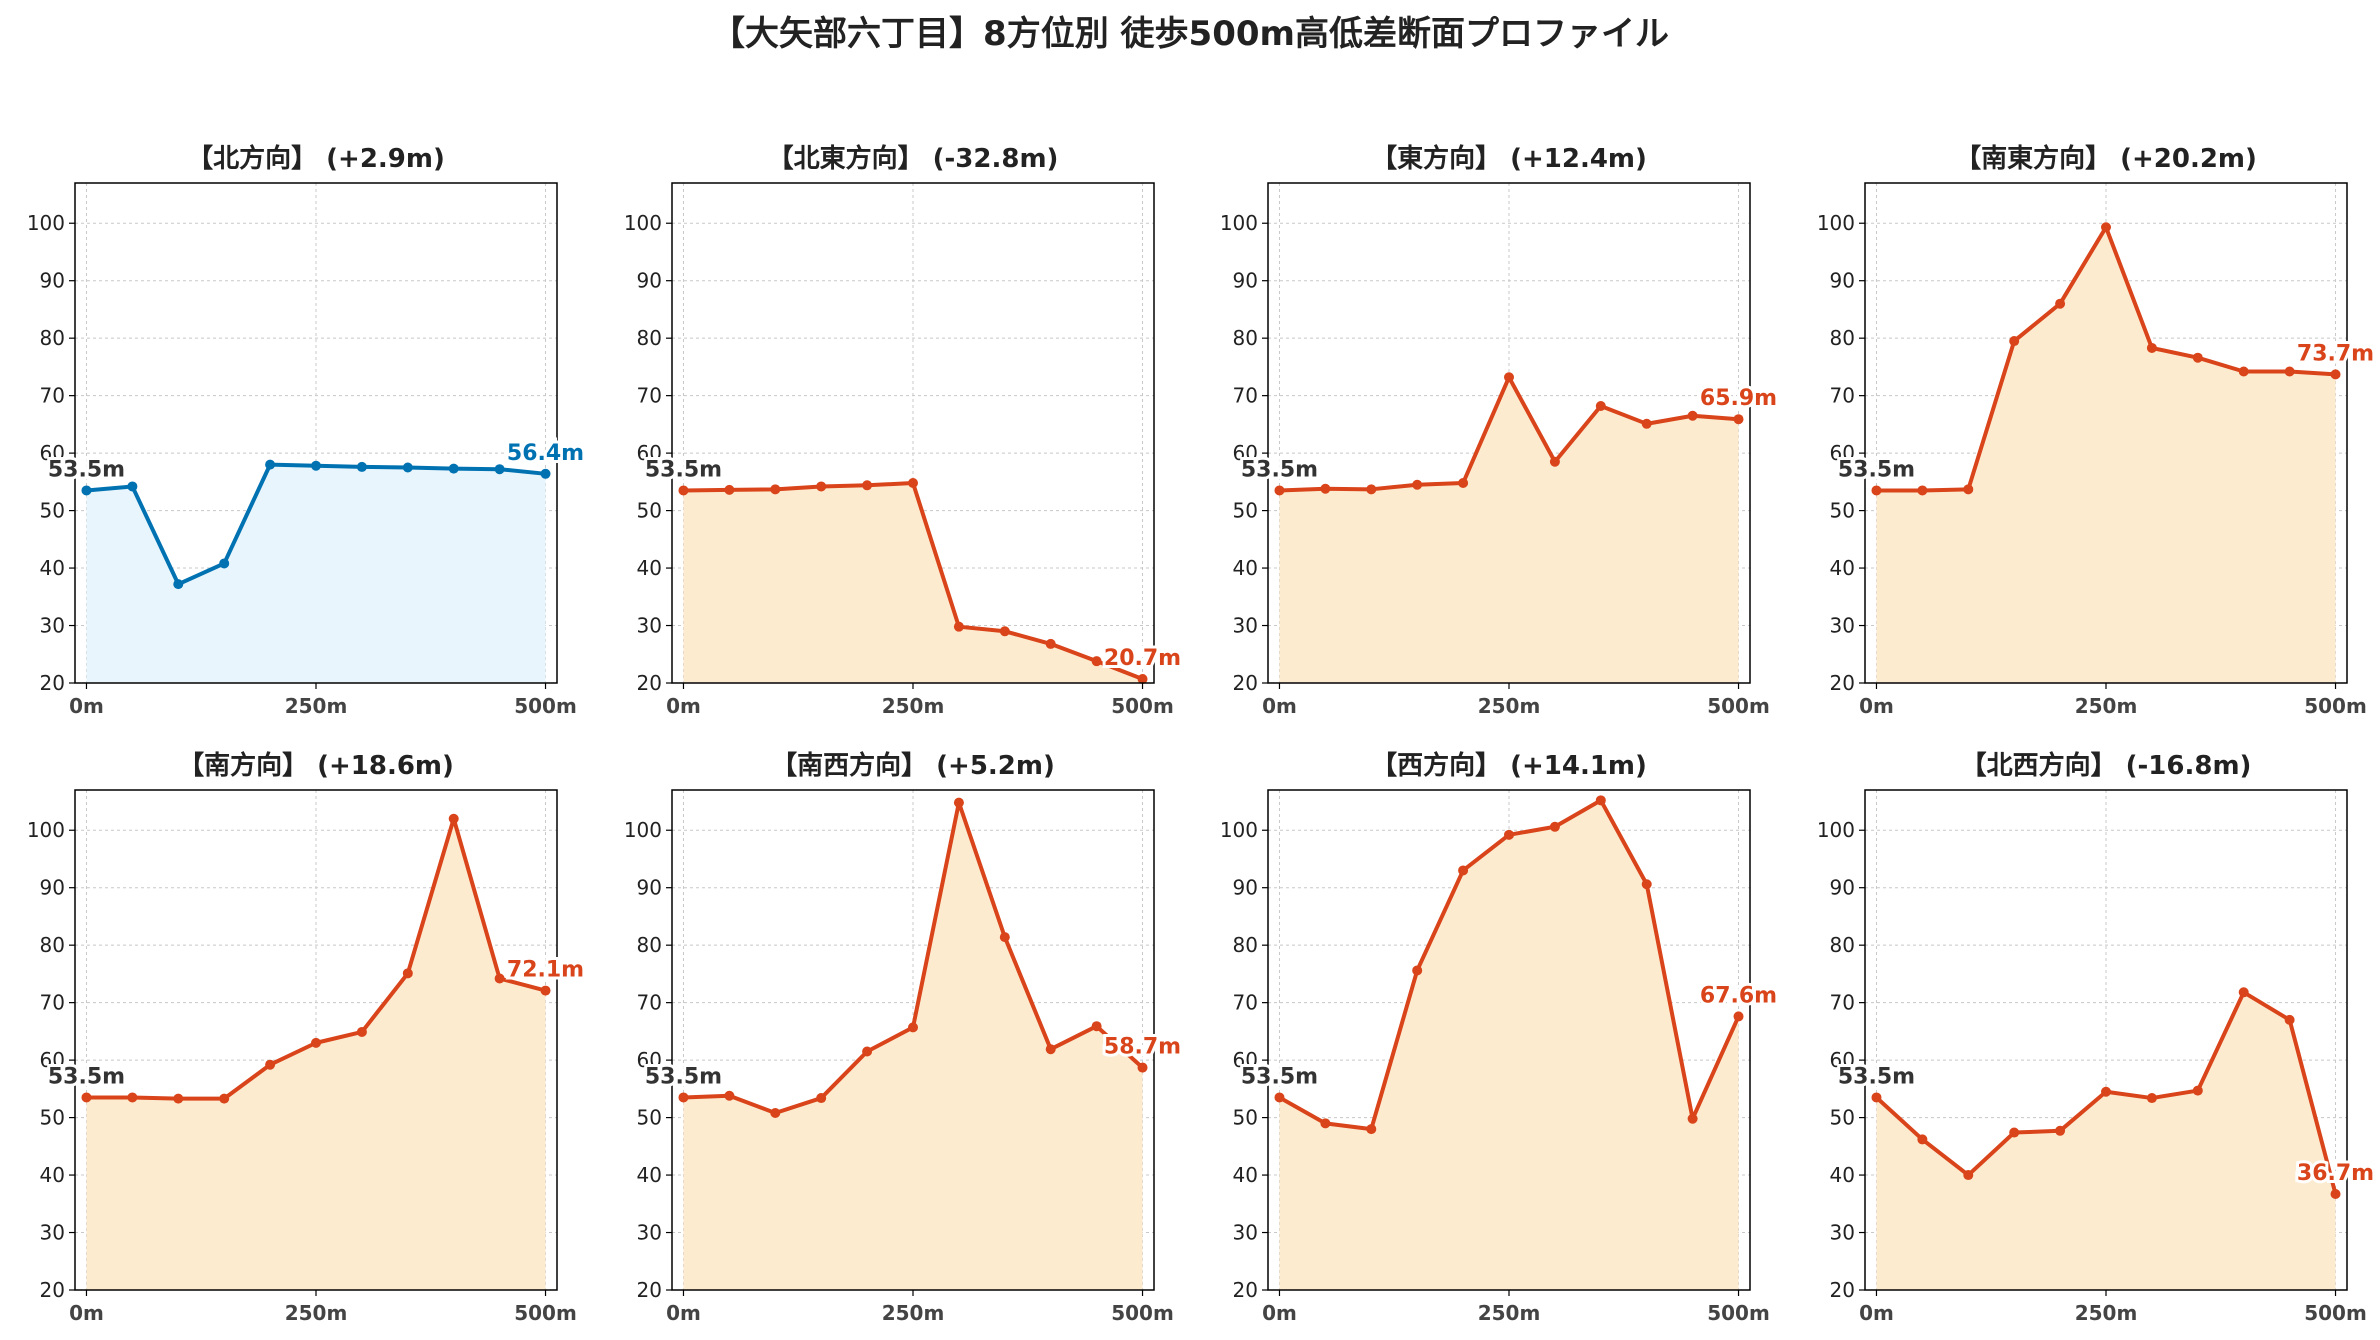  What do you see at coordinates (2335, 1173) in the screenshot?
I see `end-value-label: 36.7m` at bounding box center [2335, 1173].